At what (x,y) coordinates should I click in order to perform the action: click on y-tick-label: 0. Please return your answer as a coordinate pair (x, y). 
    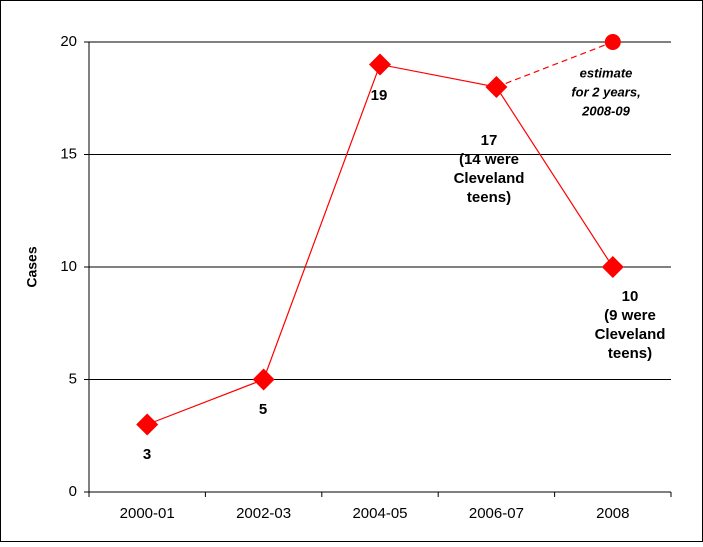
    Looking at the image, I should click on (73, 491).